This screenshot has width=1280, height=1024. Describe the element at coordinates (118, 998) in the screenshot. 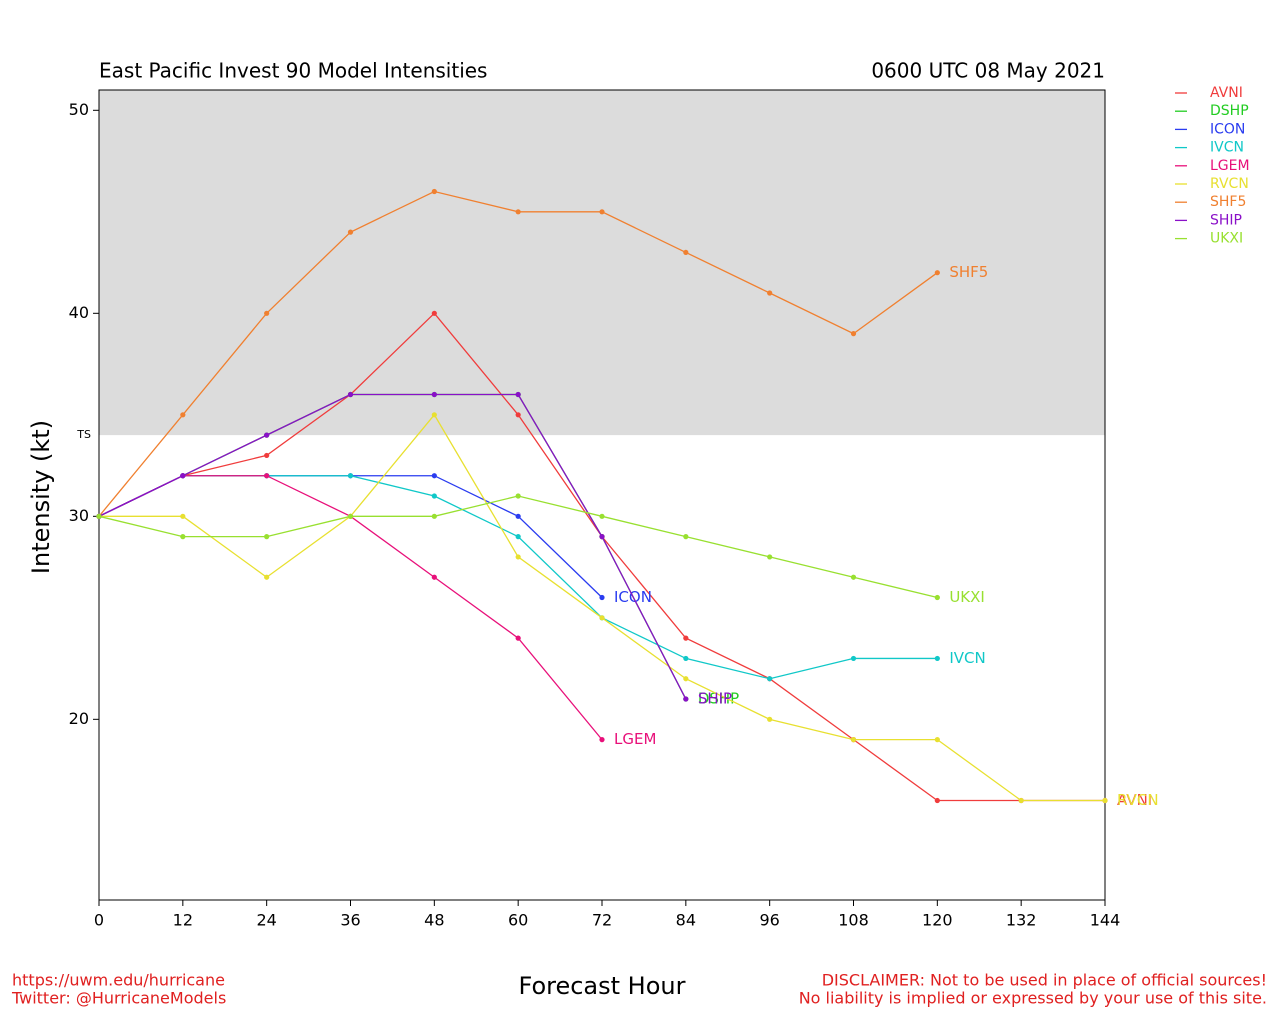

I see `footer-left: Twitter: @HurricaneModels` at that location.